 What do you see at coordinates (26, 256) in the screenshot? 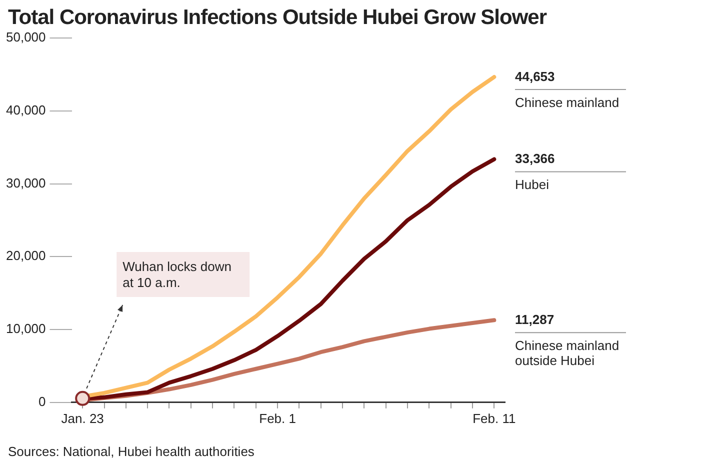
I see `y-tick-label: 20,000` at bounding box center [26, 256].